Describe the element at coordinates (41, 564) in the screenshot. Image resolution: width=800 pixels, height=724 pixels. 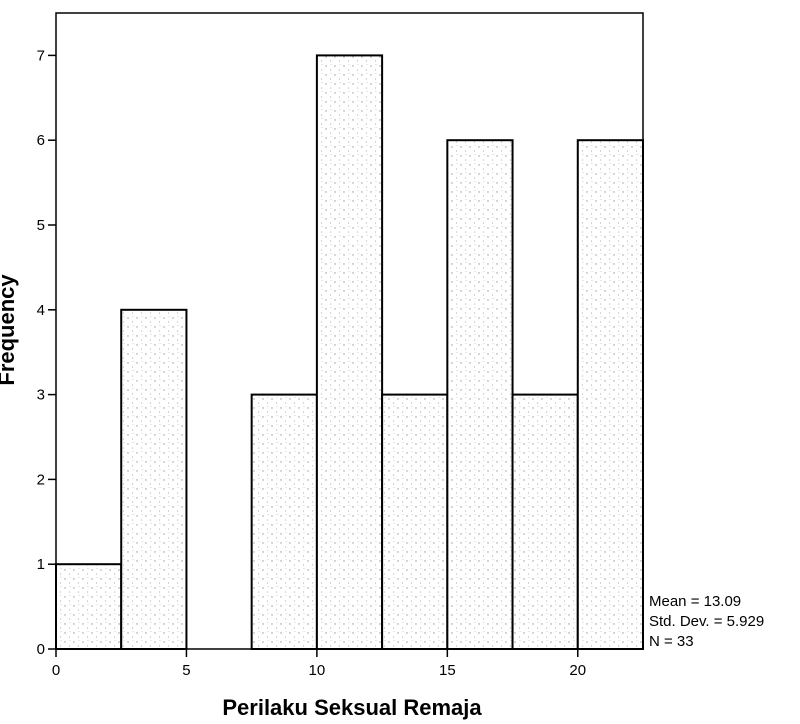
I see `y-tick-label: 1` at that location.